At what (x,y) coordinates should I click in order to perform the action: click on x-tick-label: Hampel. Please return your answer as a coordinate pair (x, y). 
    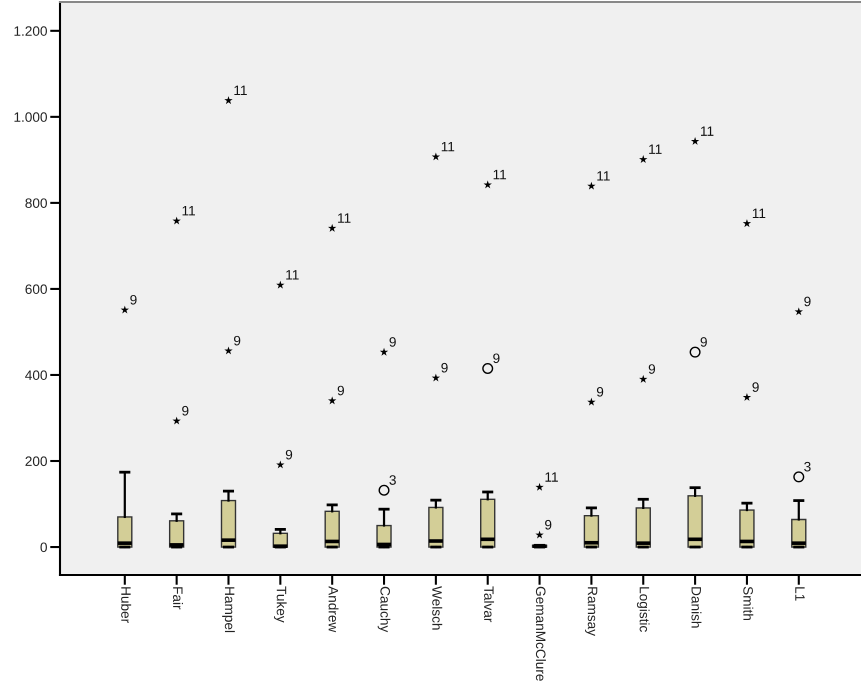
    Looking at the image, I should click on (228, 609).